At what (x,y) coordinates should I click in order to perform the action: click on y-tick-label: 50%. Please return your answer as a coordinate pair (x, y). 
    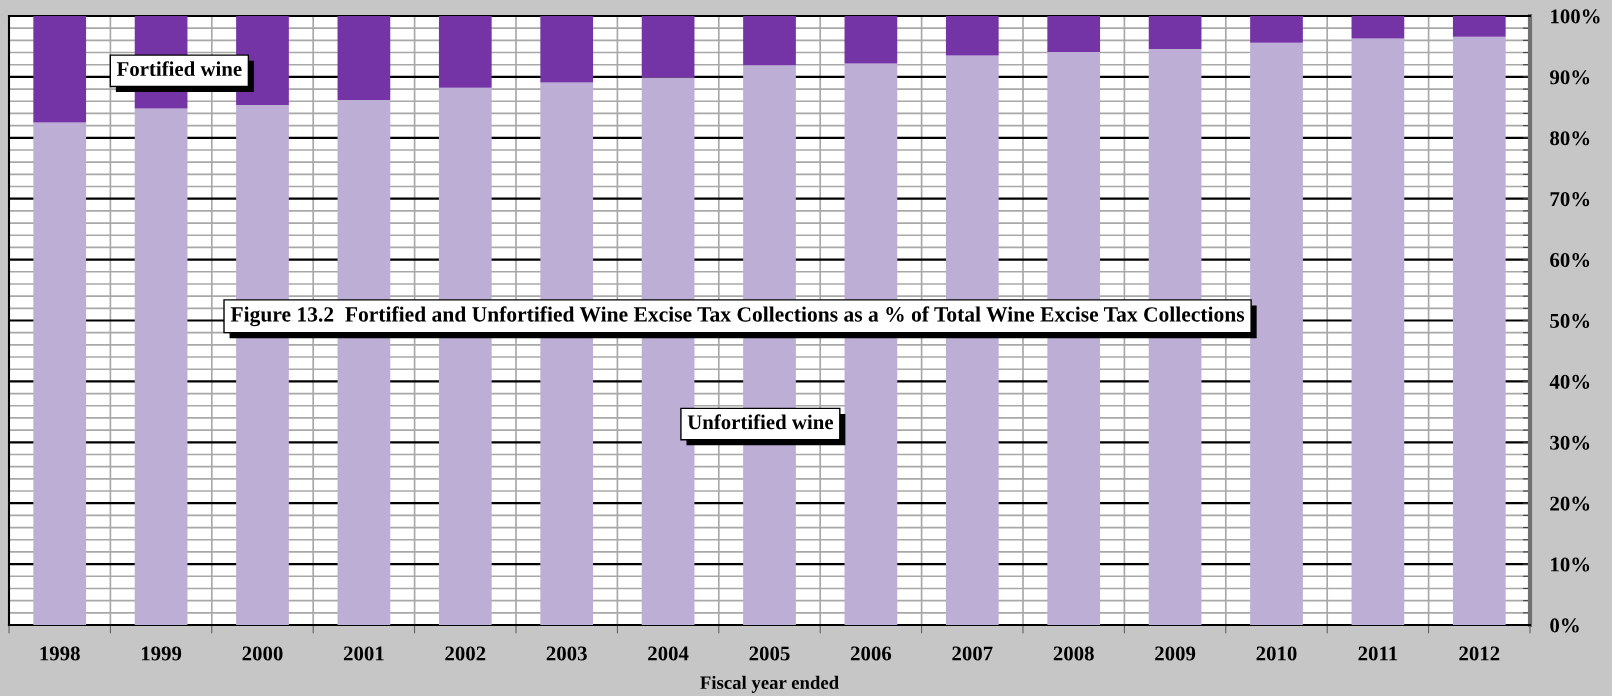
    Looking at the image, I should click on (1570, 320).